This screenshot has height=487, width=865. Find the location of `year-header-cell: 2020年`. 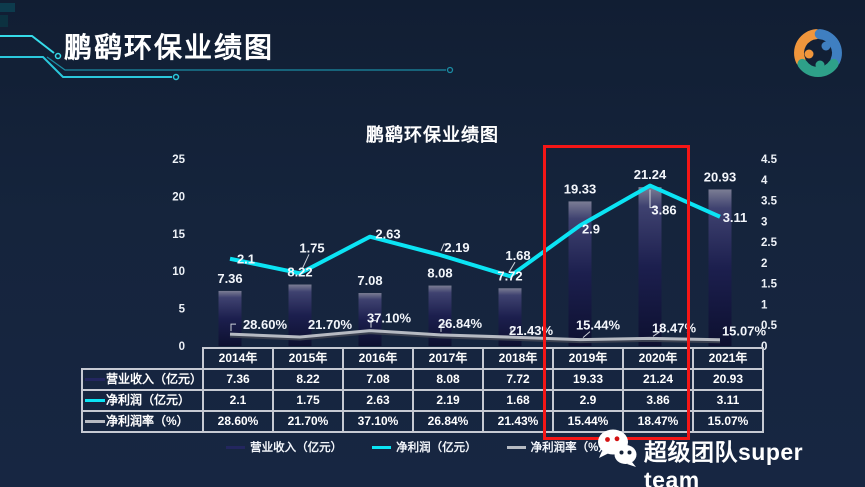

year-header-cell: 2020年 is located at coordinates (658, 358).